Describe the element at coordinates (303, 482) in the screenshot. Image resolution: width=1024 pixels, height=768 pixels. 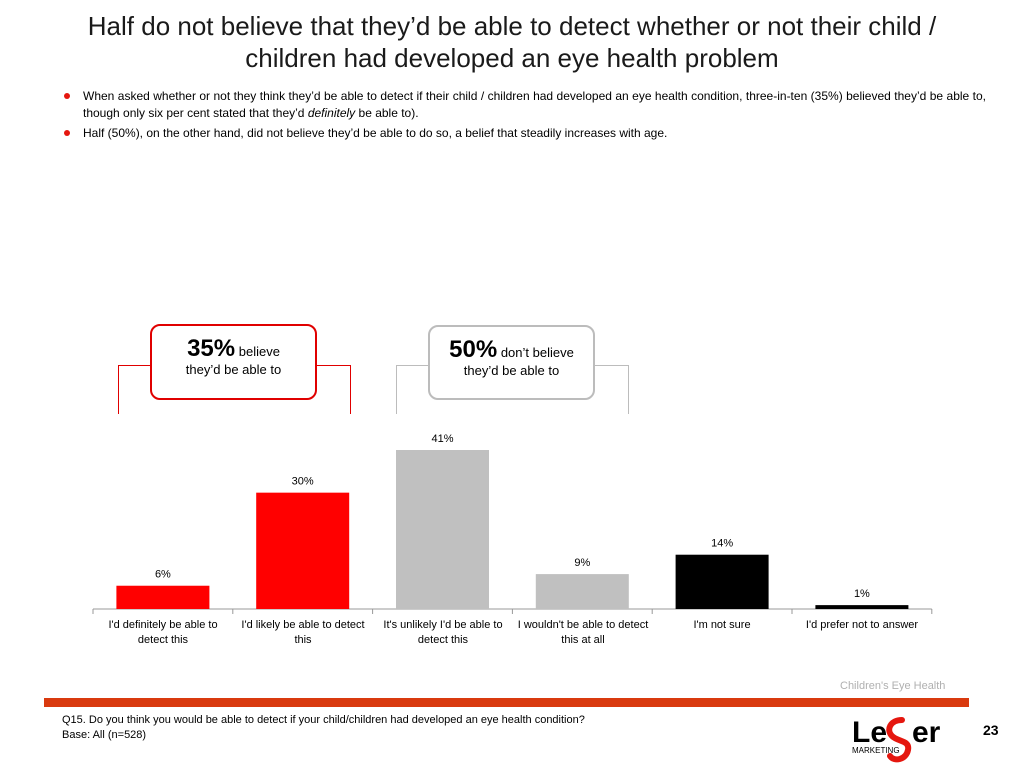
I see `bar-value-label: 30%` at that location.